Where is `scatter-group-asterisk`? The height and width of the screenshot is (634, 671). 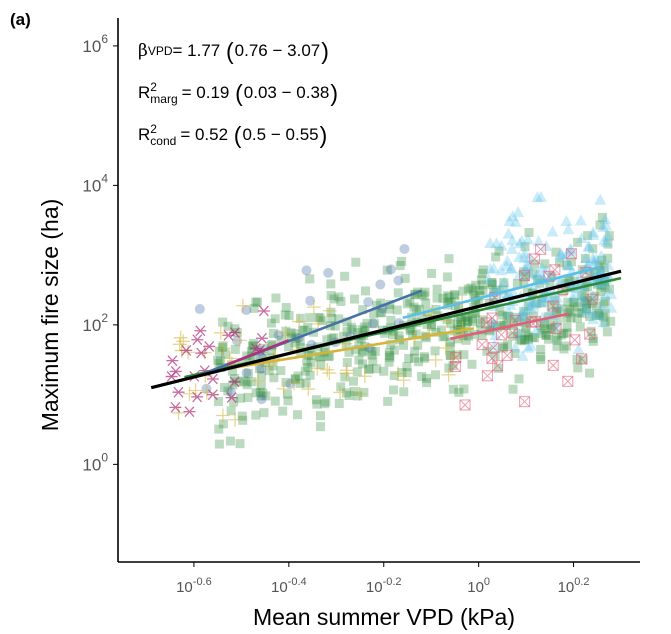
scatter-group-asterisk is located at coordinates (217, 361).